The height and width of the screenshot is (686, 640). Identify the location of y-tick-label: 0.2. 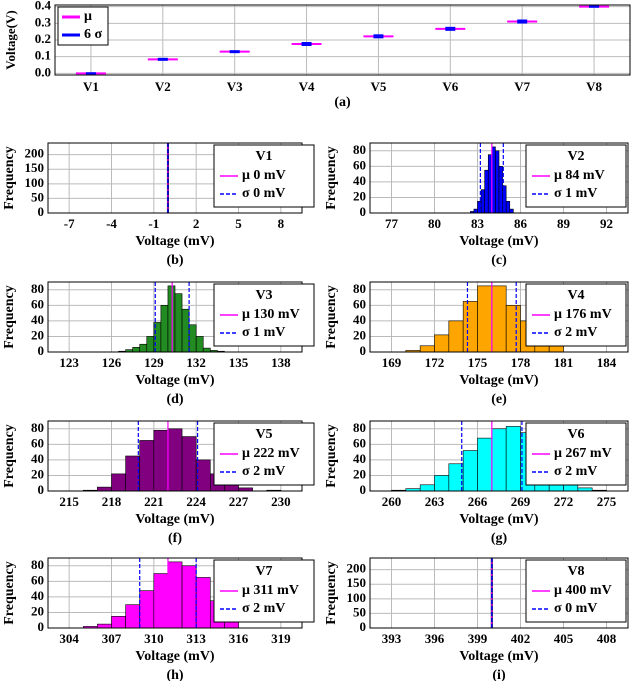
(43, 38).